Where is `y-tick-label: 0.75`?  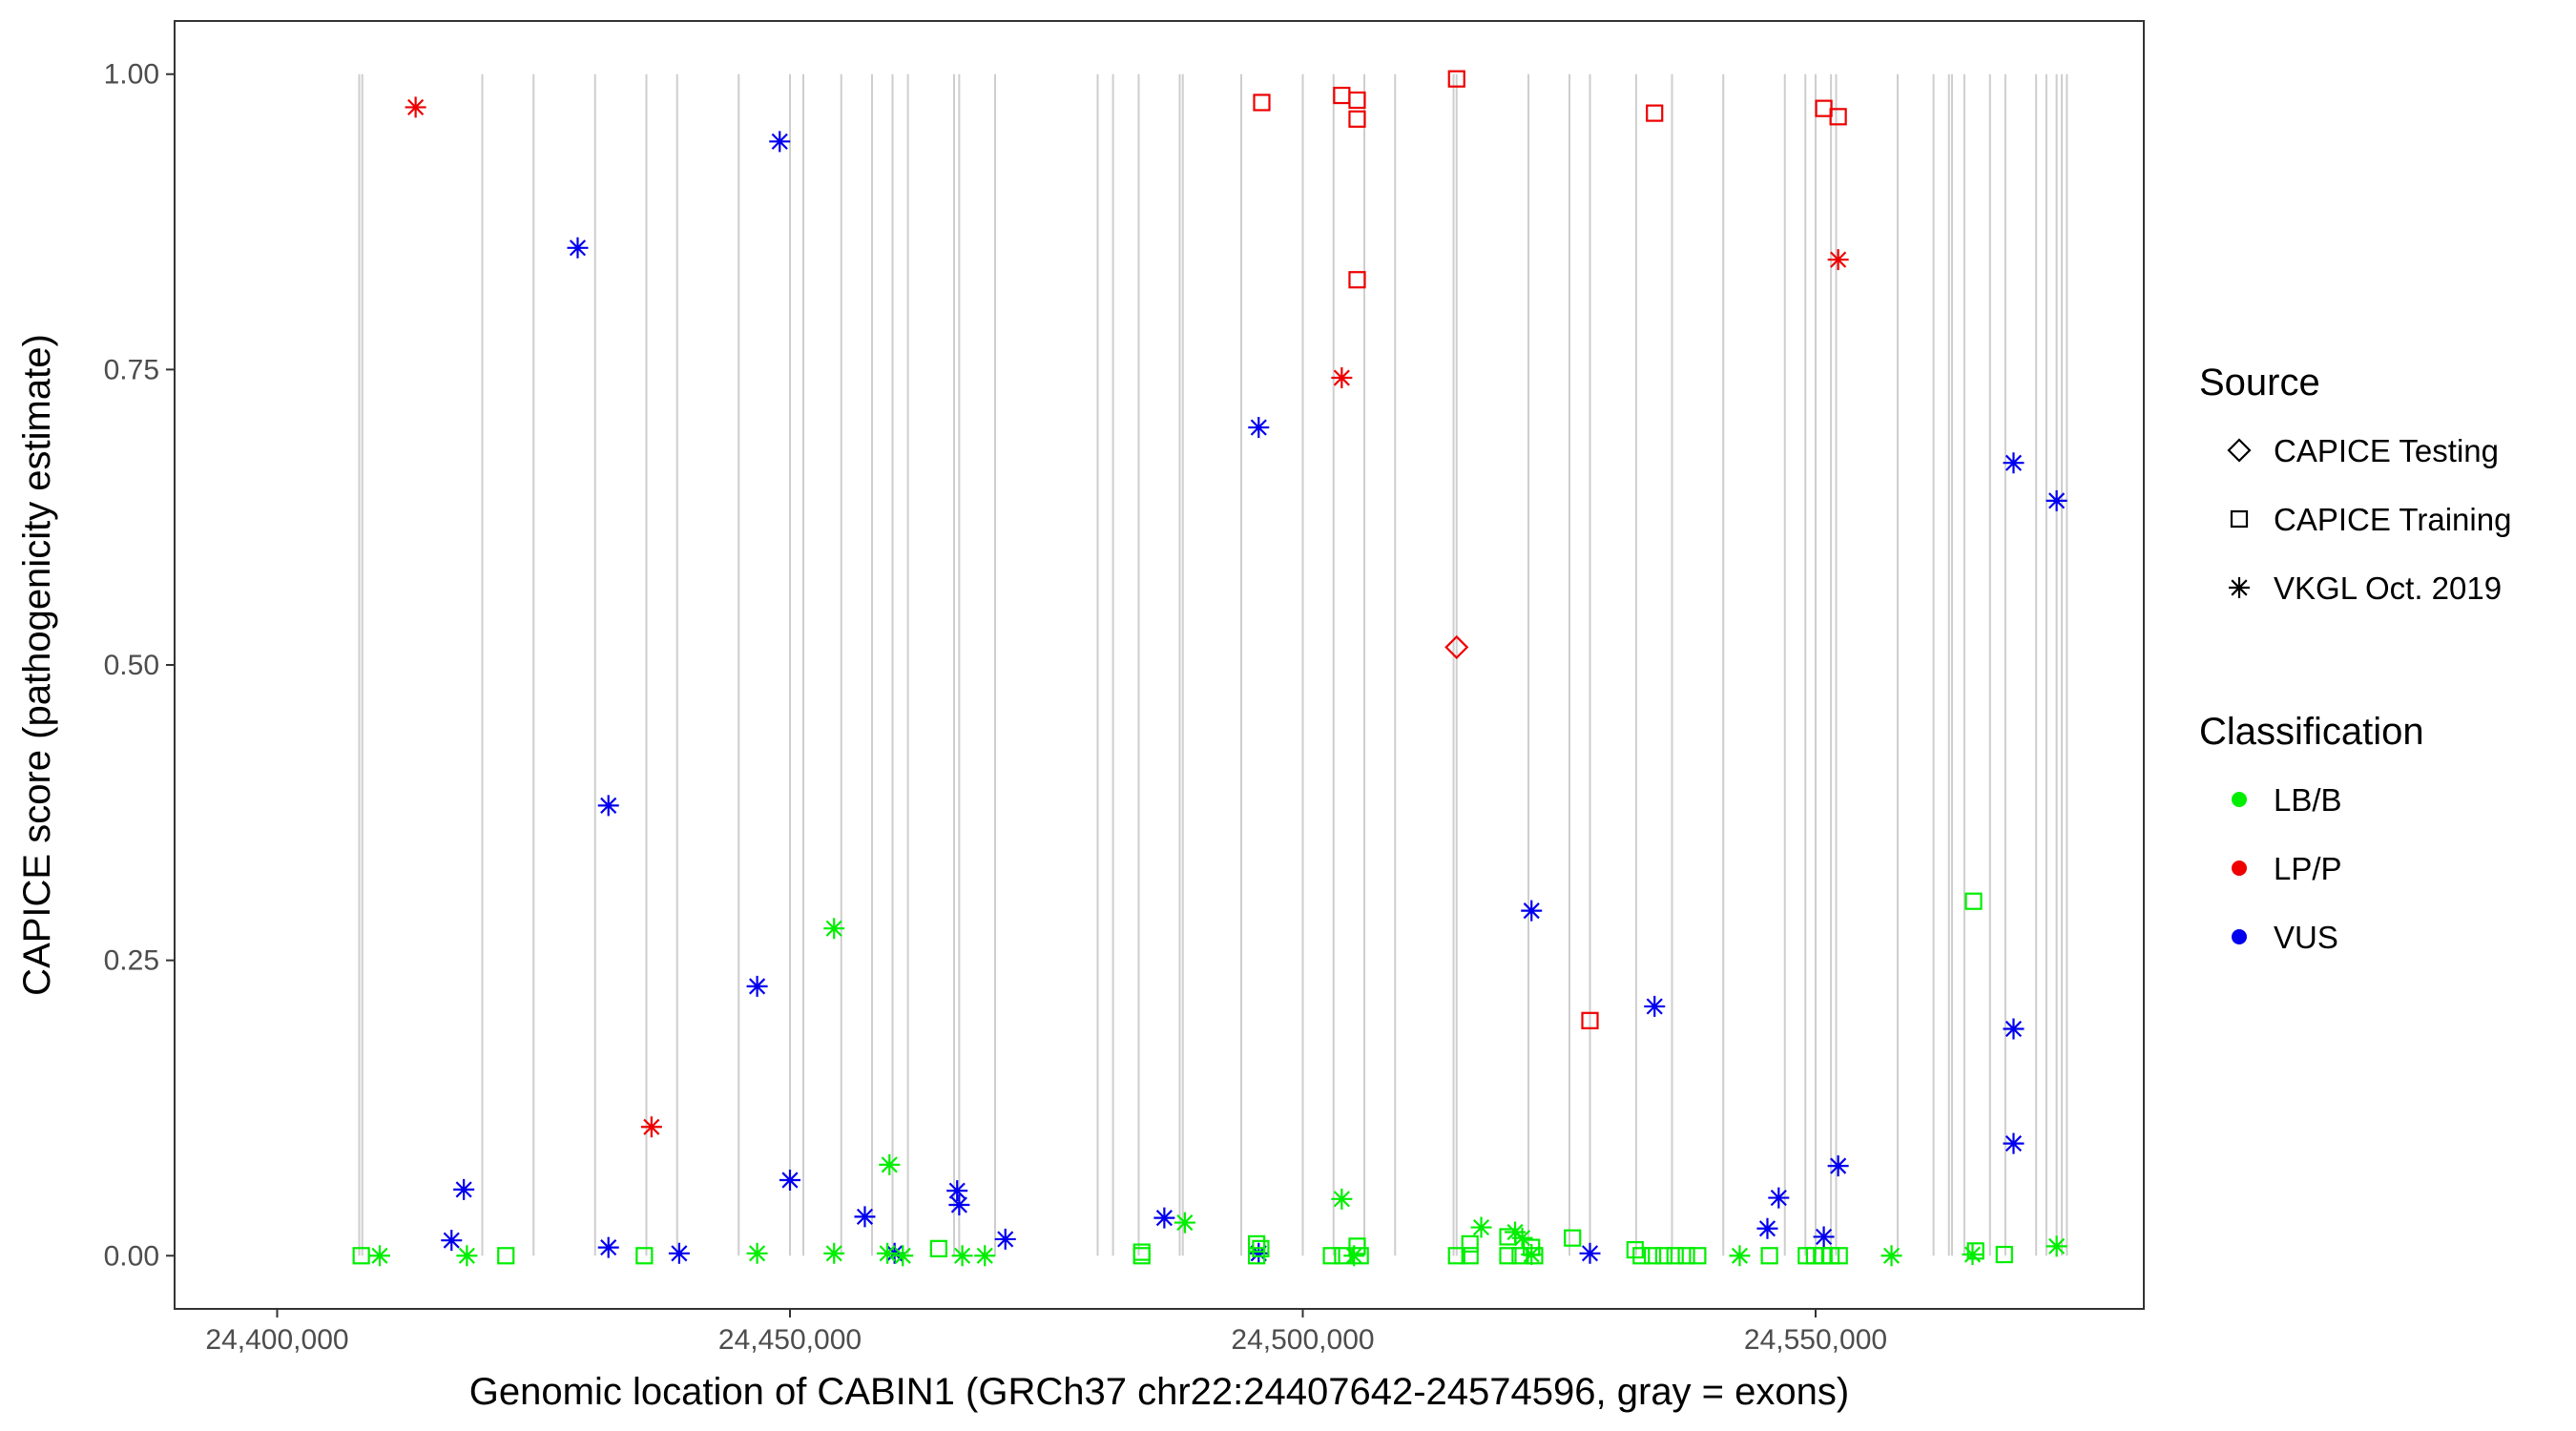
y-tick-label: 0.75 is located at coordinates (131, 369).